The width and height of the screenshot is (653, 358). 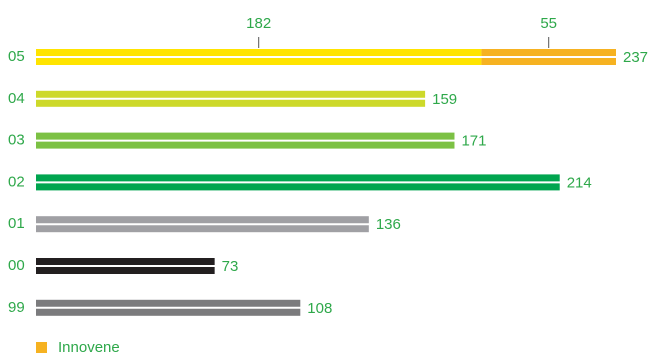 I want to click on total-label: 159, so click(x=444, y=99).